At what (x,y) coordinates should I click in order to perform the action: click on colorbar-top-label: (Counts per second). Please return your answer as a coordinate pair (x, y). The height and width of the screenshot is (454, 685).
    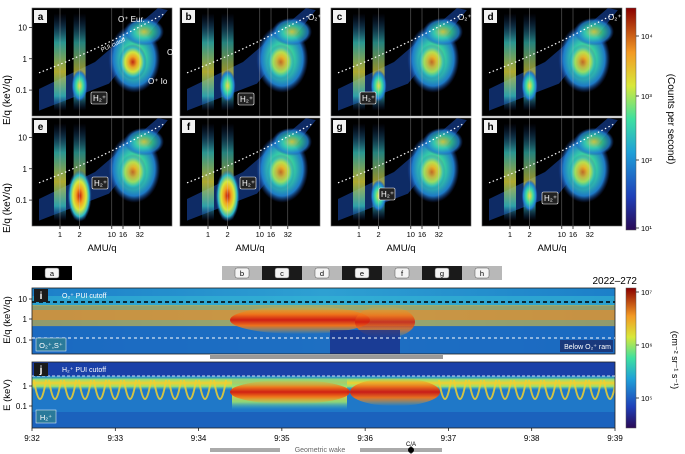
    Looking at the image, I should click on (670, 119).